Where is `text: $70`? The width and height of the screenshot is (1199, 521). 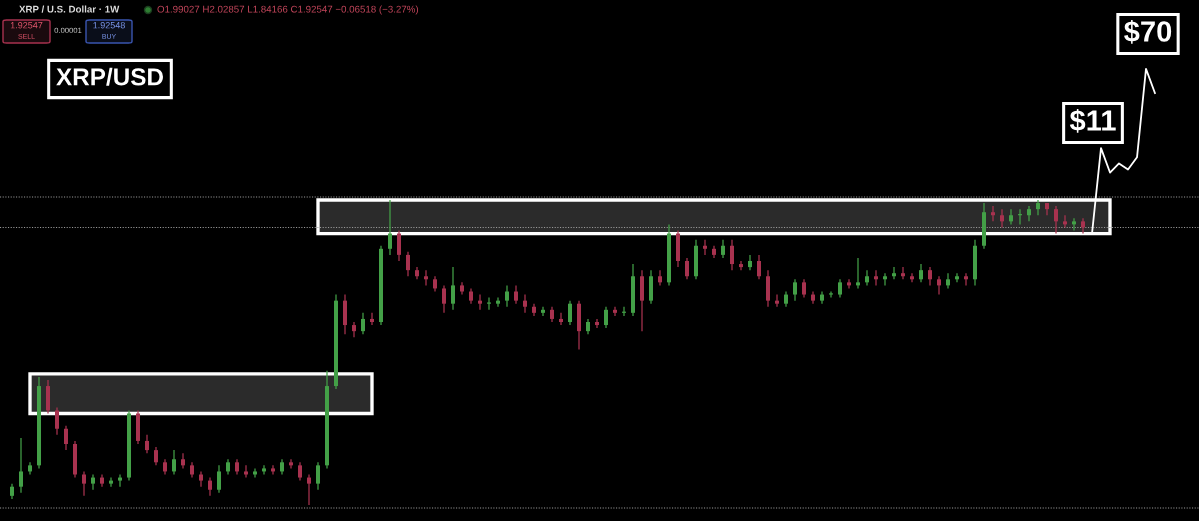
text: $70 is located at coordinates (1148, 31).